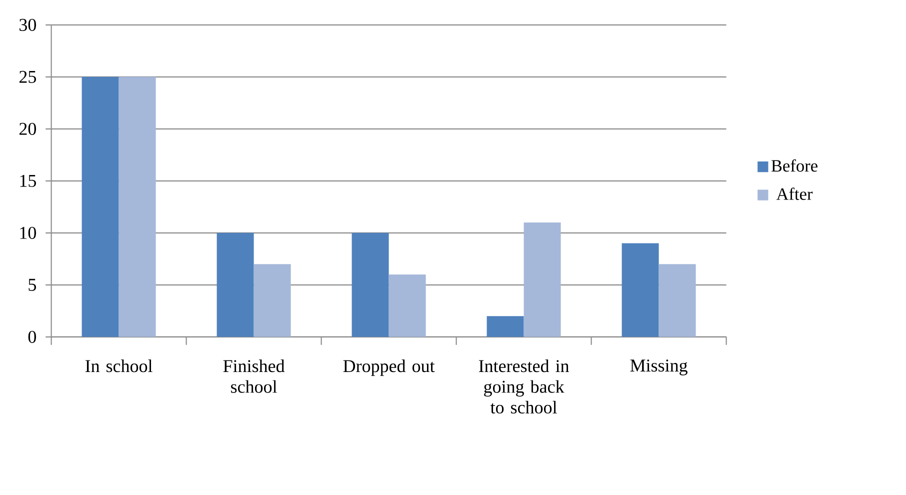 The height and width of the screenshot is (495, 906). What do you see at coordinates (28, 180) in the screenshot?
I see `y-tick-label: 15` at bounding box center [28, 180].